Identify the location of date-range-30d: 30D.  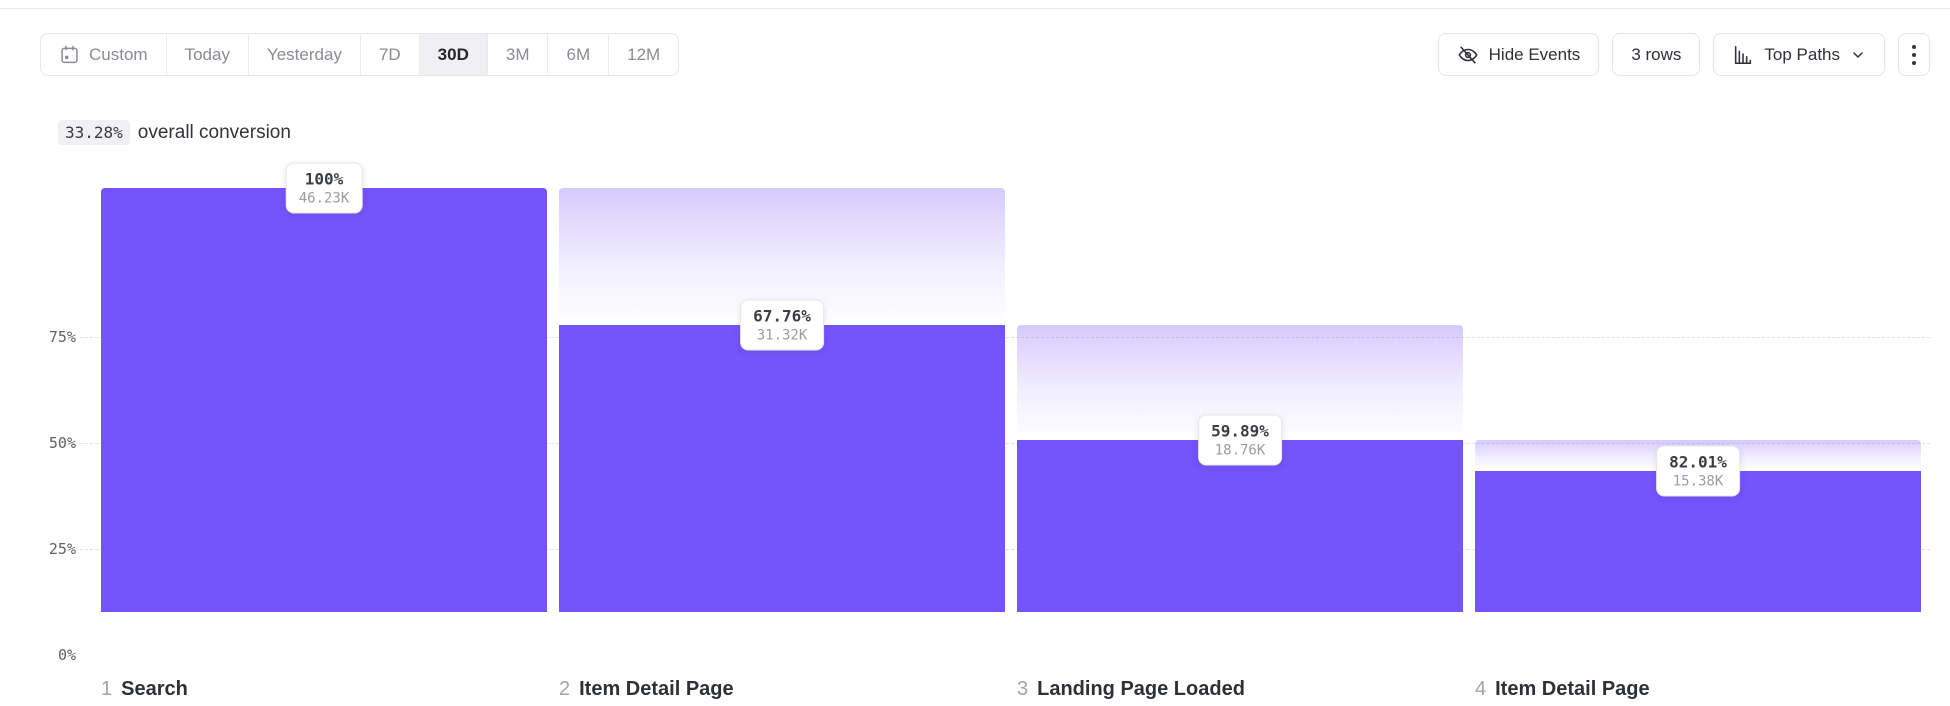
(452, 54).